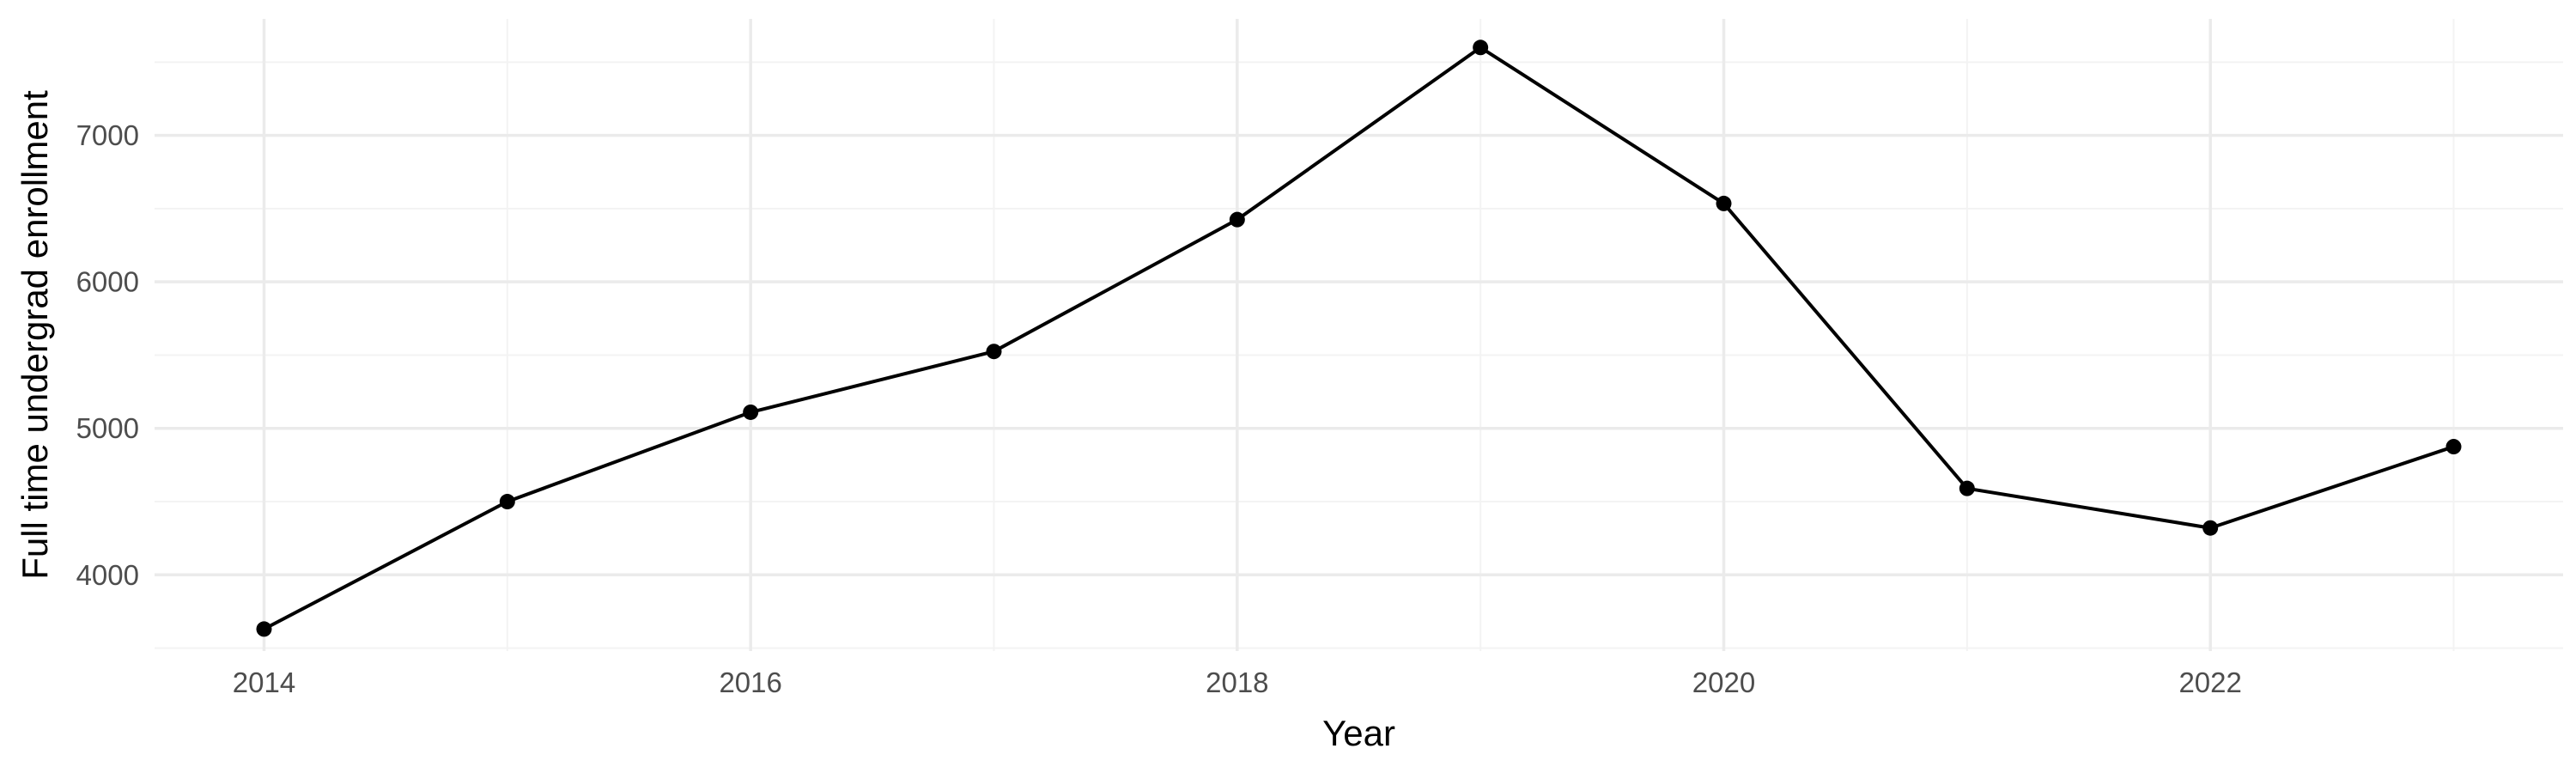 The width and height of the screenshot is (2576, 773). I want to click on x-tick-label: 2020, so click(1723, 682).